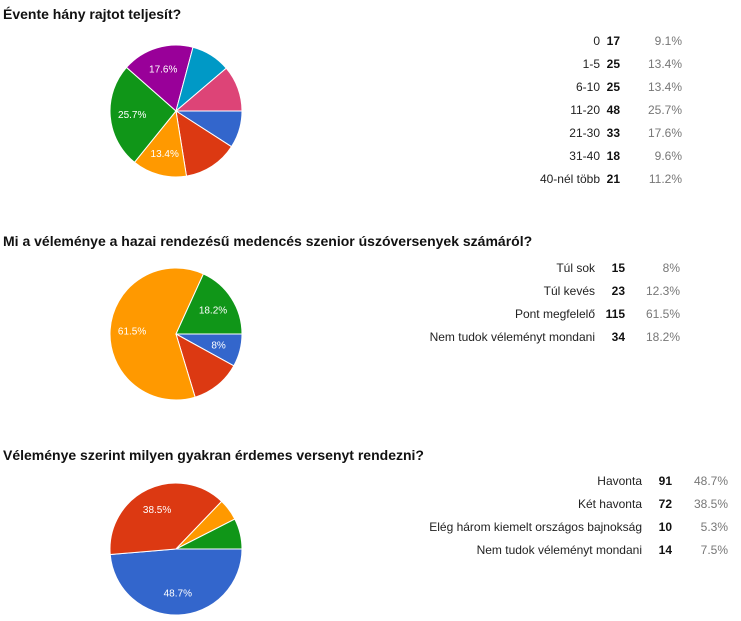 The width and height of the screenshot is (741, 621). I want to click on legend-percent: 11.2%, so click(665, 178).